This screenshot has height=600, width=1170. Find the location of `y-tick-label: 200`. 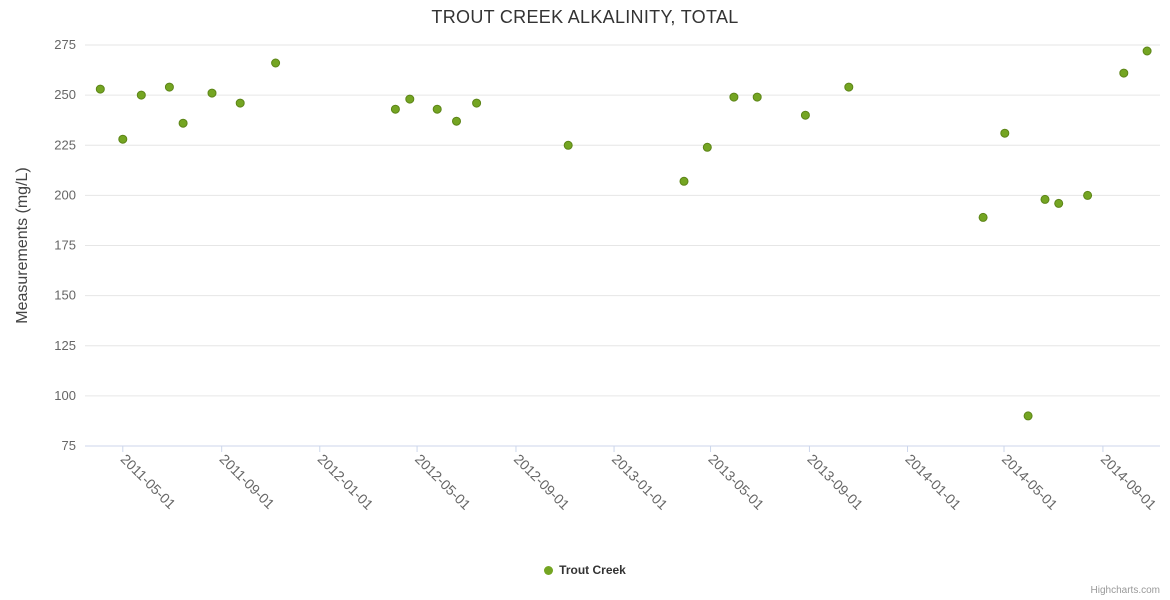

y-tick-label: 200 is located at coordinates (65, 194).